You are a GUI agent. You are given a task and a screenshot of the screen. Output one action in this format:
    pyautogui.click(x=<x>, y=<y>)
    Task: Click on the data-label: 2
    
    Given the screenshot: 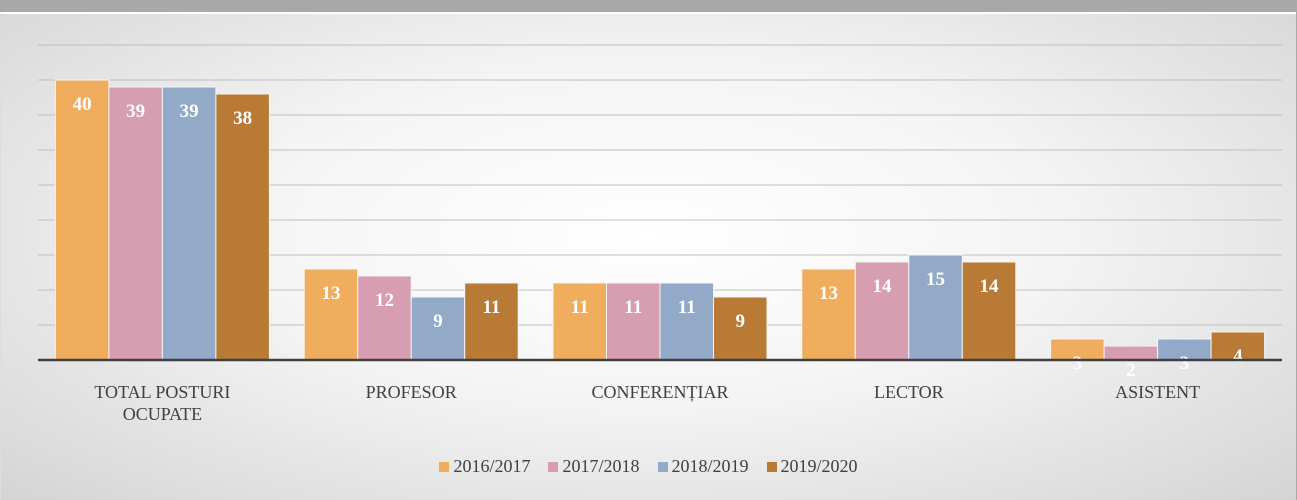 What is the action you would take?
    pyautogui.click(x=1131, y=370)
    